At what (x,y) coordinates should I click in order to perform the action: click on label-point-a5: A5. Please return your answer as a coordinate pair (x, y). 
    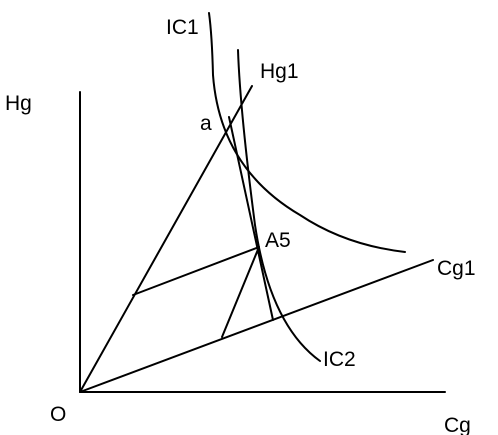
    Looking at the image, I should click on (278, 240).